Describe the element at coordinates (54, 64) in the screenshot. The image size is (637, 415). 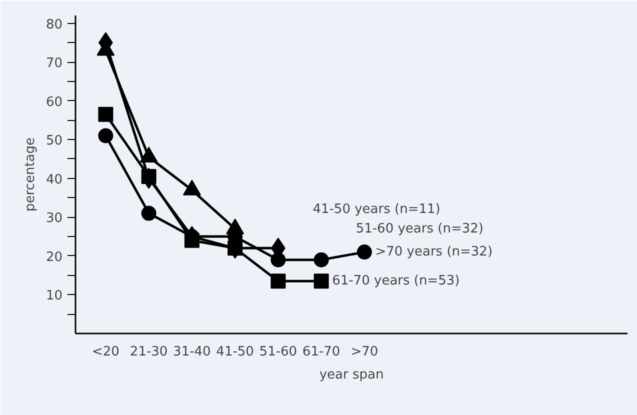
I see `y-tick-label: 70` at that location.